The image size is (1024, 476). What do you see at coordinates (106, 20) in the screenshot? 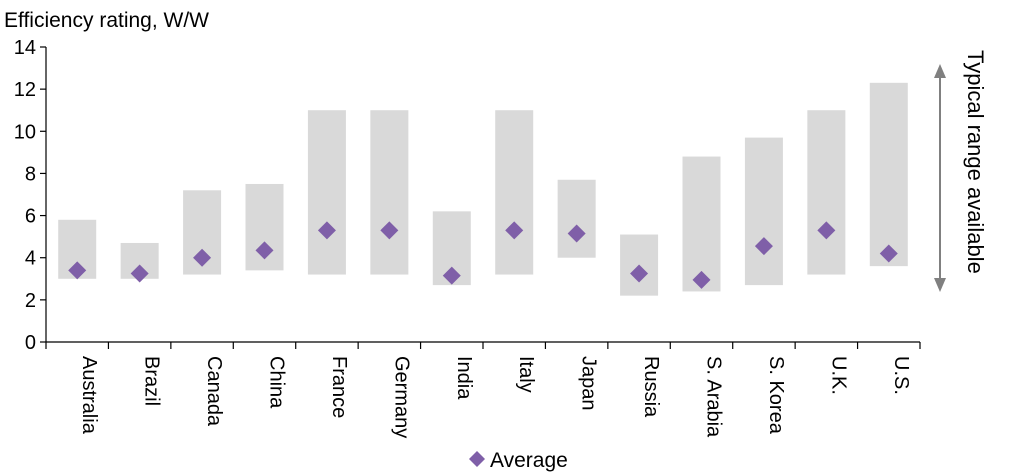
I see `y-axis-label: Efficiency rating, W/W` at bounding box center [106, 20].